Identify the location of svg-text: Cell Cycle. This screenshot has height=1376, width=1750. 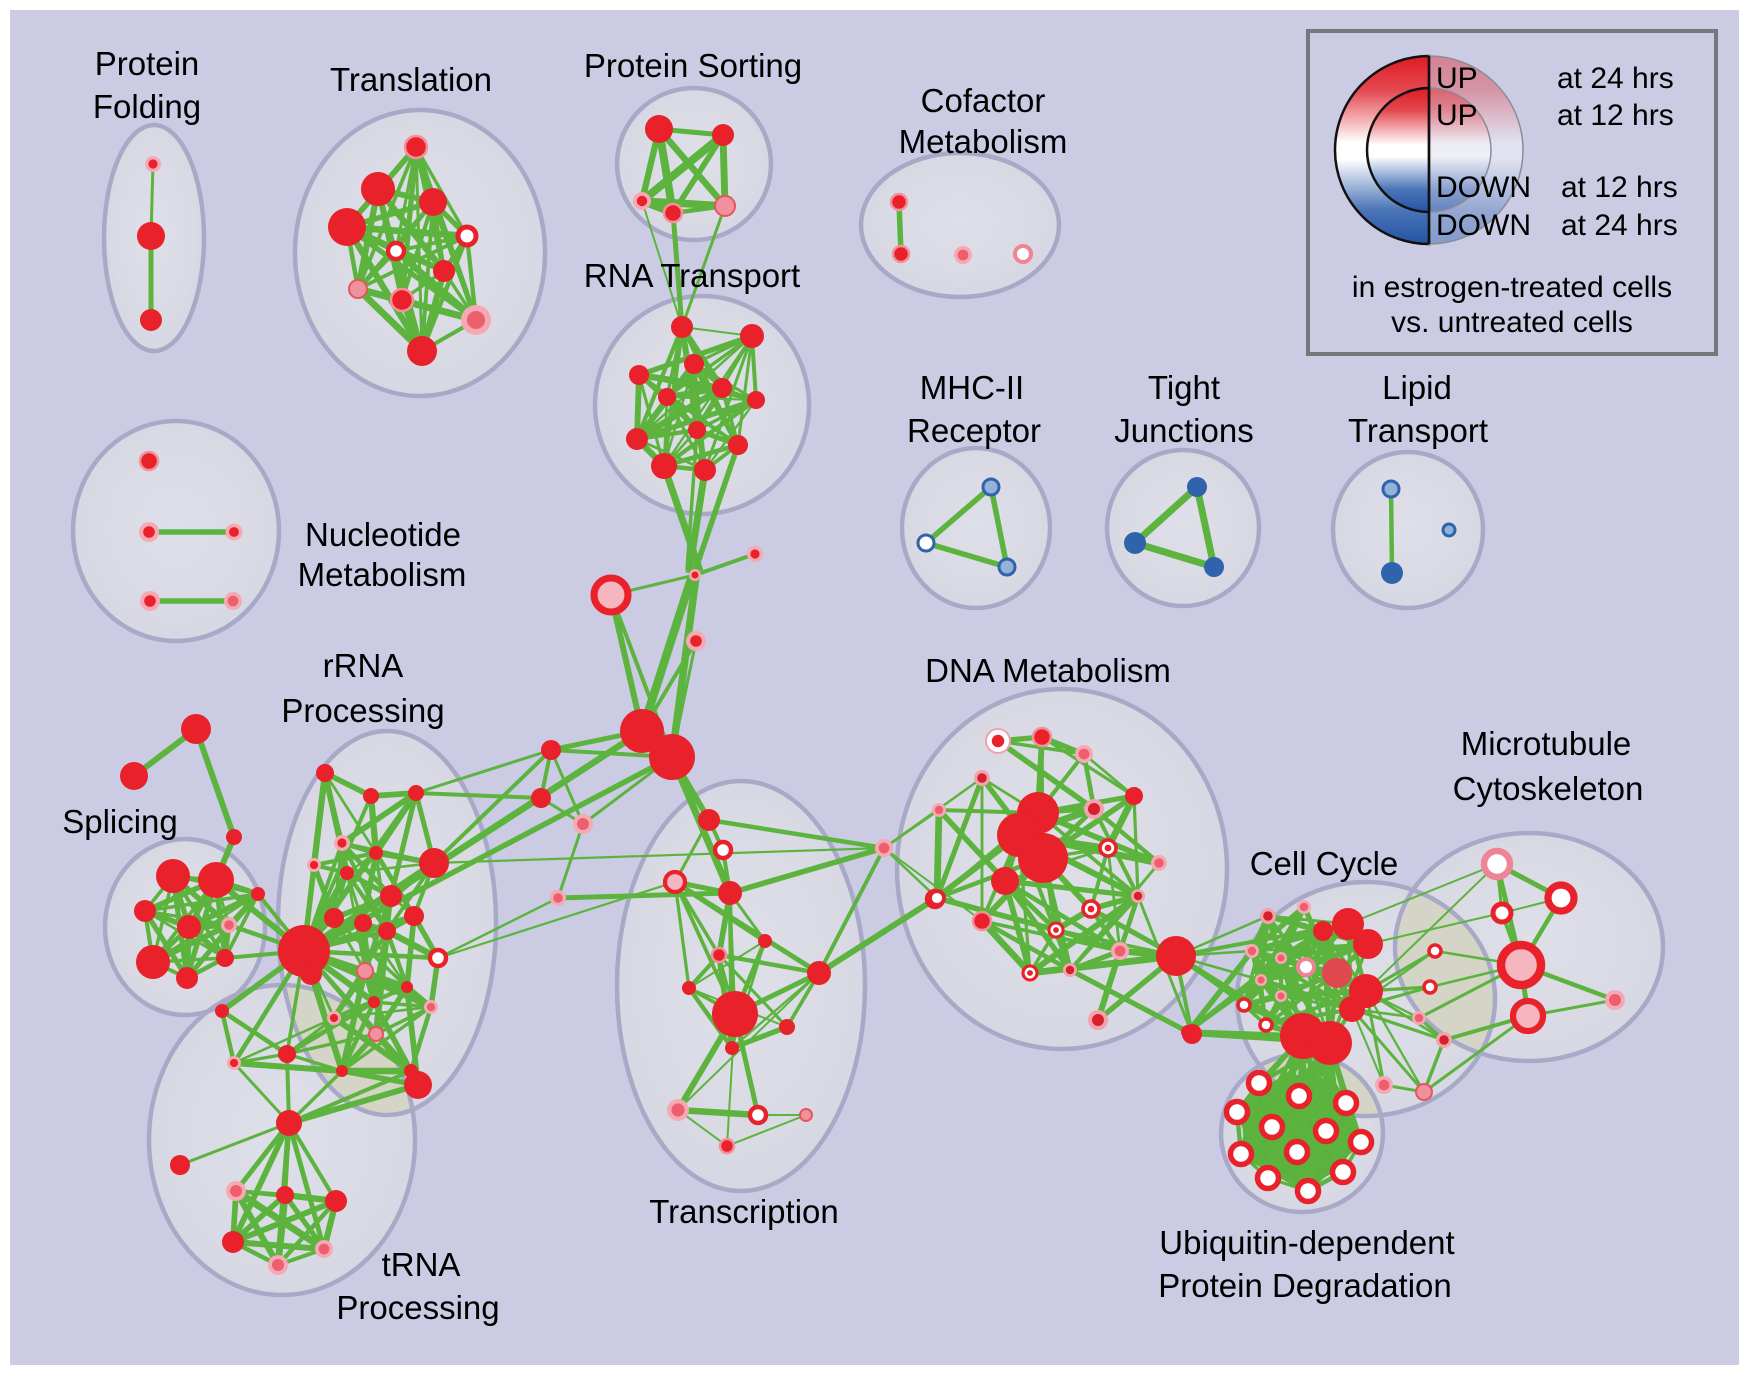
(1324, 863).